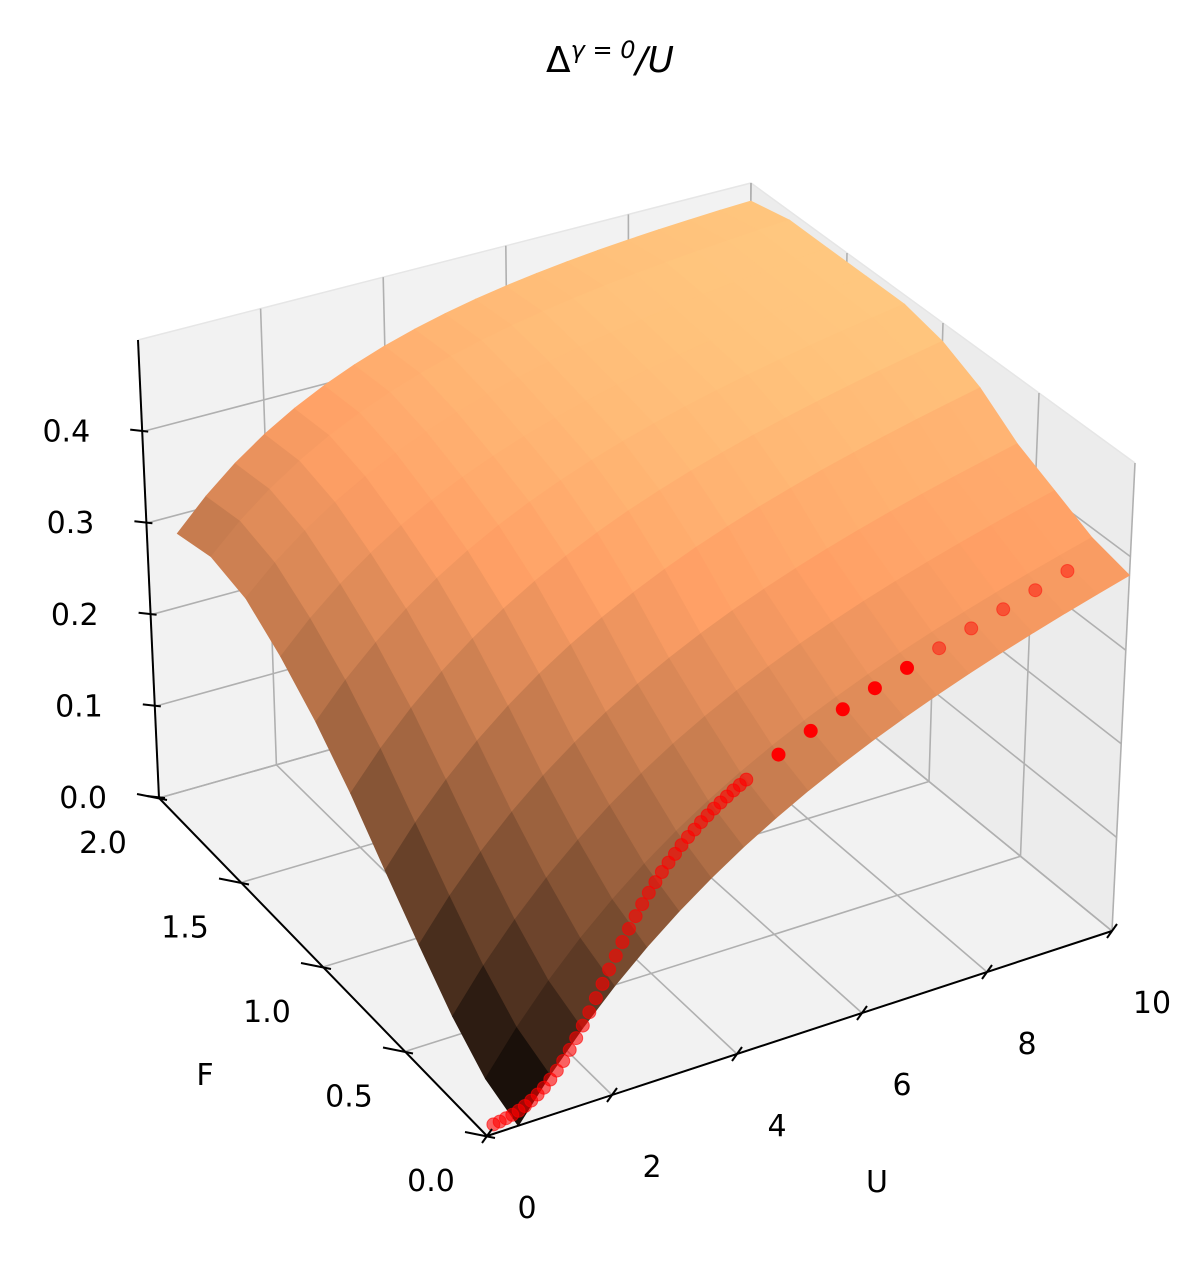 The width and height of the screenshot is (1195, 1265). Describe the element at coordinates (185, 928) in the screenshot. I see `y-tick-label: 1.5` at that location.